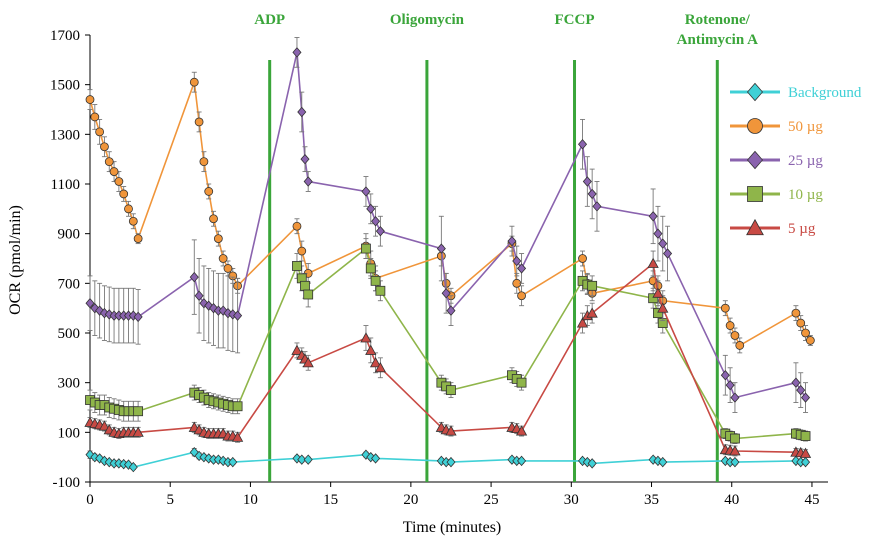  I want to click on y-tick-label: 900, so click(69, 235).